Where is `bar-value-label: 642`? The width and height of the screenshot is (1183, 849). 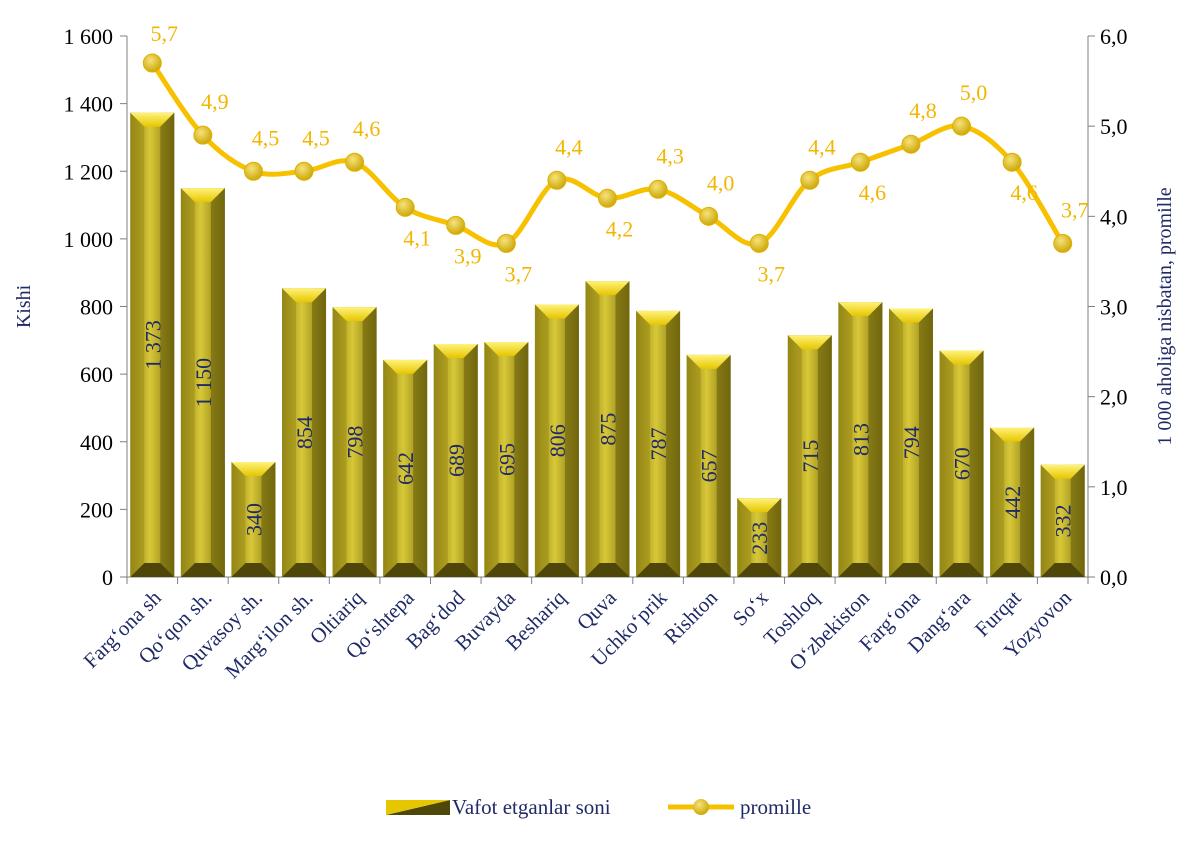 bar-value-label: 642 is located at coordinates (405, 468).